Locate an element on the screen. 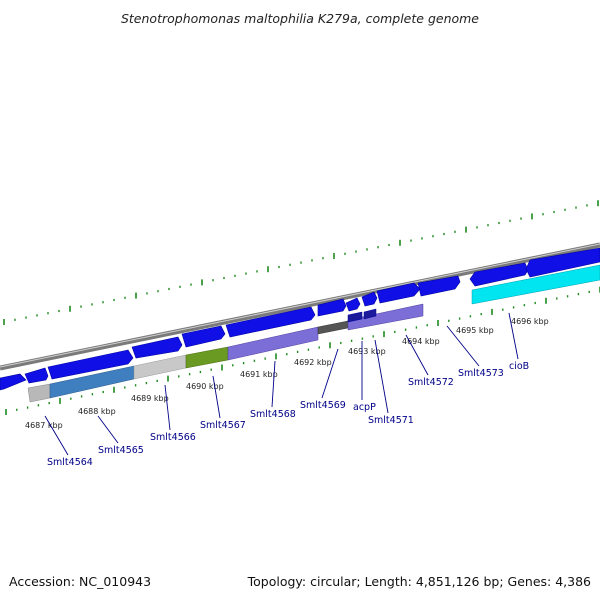  tick-label: 4694 kbp is located at coordinates (421, 341).